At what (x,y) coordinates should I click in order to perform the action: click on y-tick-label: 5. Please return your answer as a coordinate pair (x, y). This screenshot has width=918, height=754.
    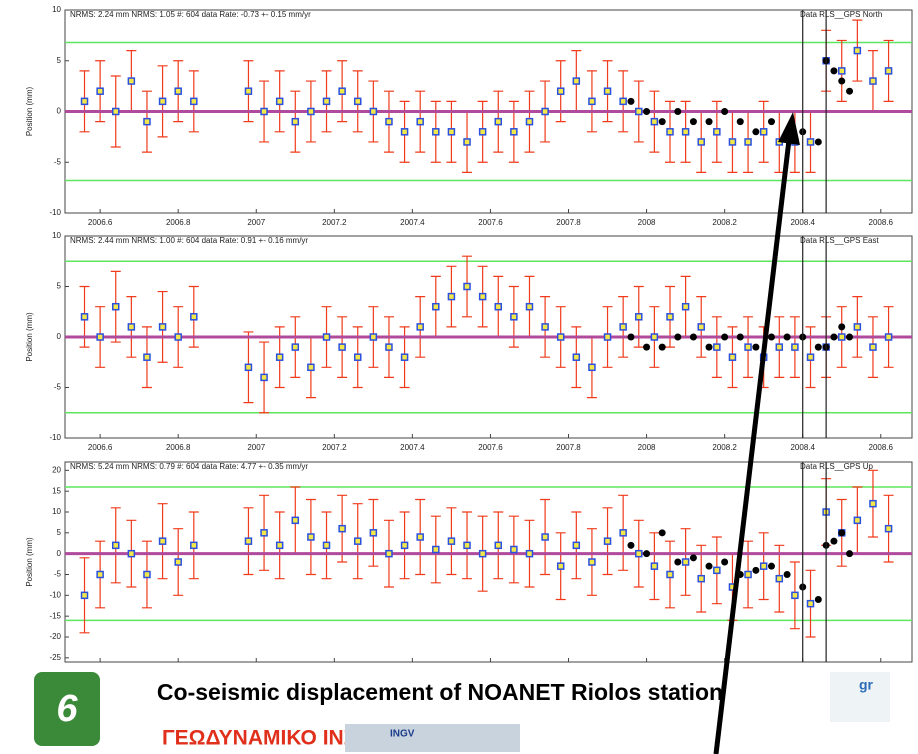
    Looking at the image, I should click on (59, 60).